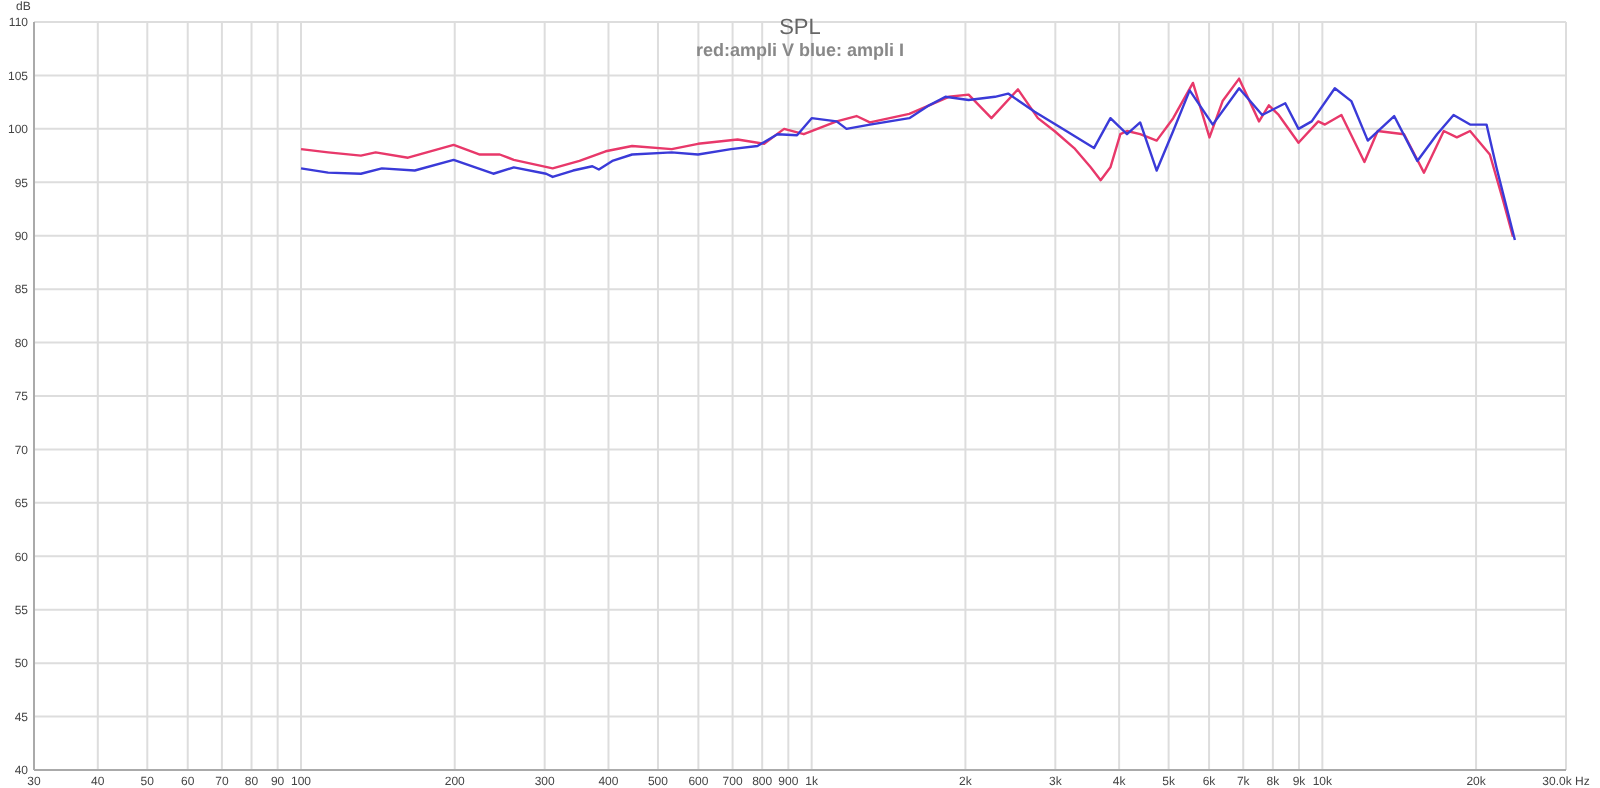 The image size is (1600, 788). What do you see at coordinates (800, 51) in the screenshot?
I see `text: red:ampli V blue: ampli I` at bounding box center [800, 51].